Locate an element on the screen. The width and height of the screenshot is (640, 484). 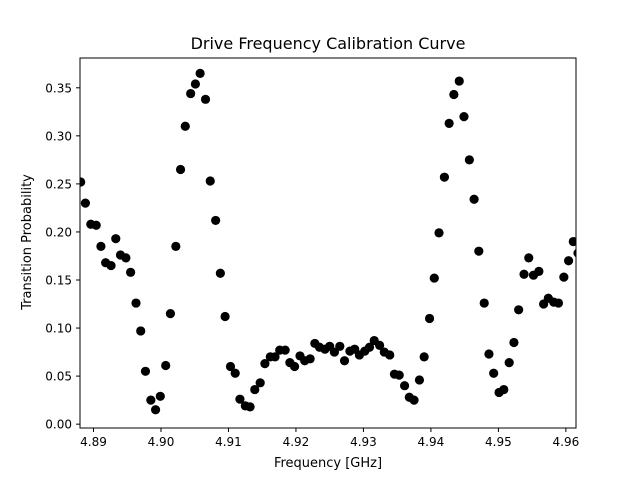
x-tick-label: 4.93 is located at coordinates (363, 442).